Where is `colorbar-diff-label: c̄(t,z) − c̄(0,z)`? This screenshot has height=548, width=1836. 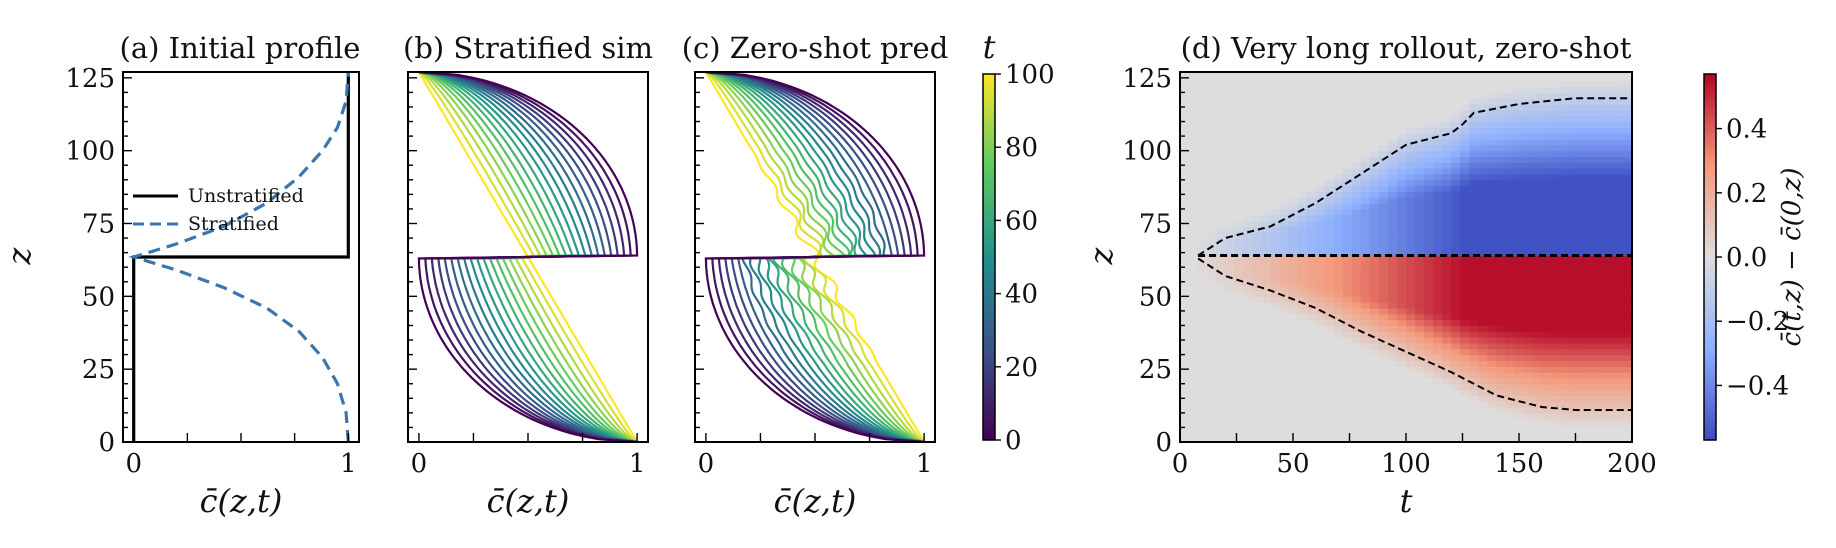
colorbar-diff-label: c̄(t,z) − c̄(0,z) is located at coordinates (1792, 257).